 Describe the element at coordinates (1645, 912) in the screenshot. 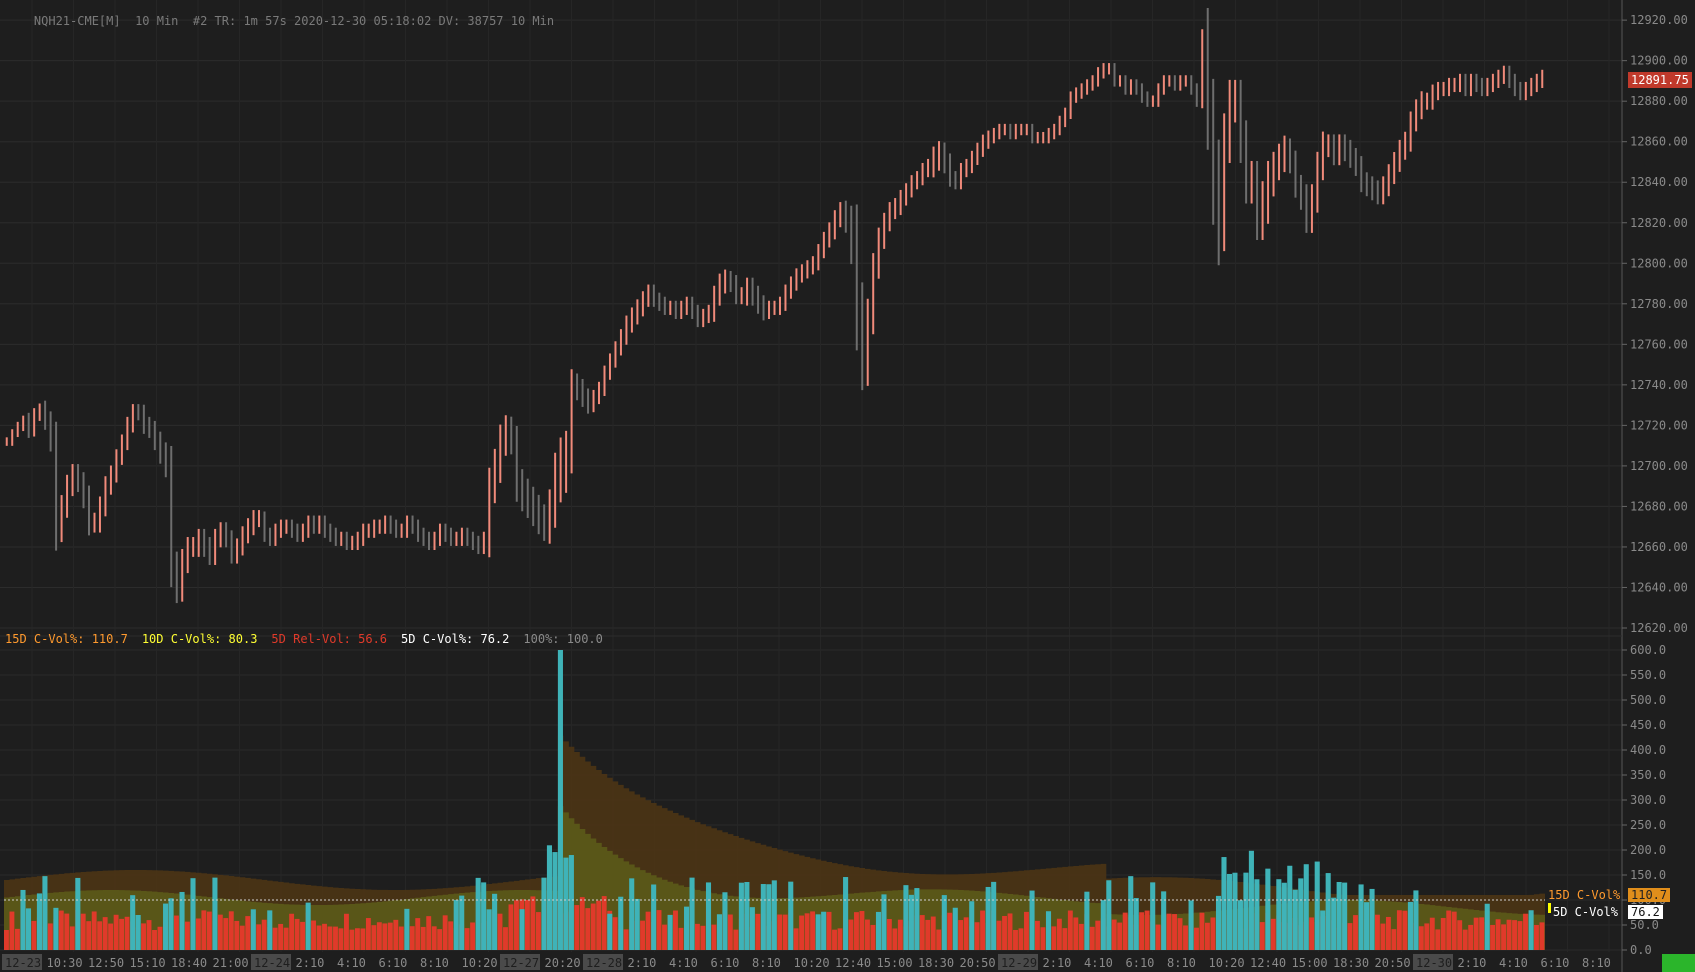

I see `vol5d-value-tag: 76.2` at that location.